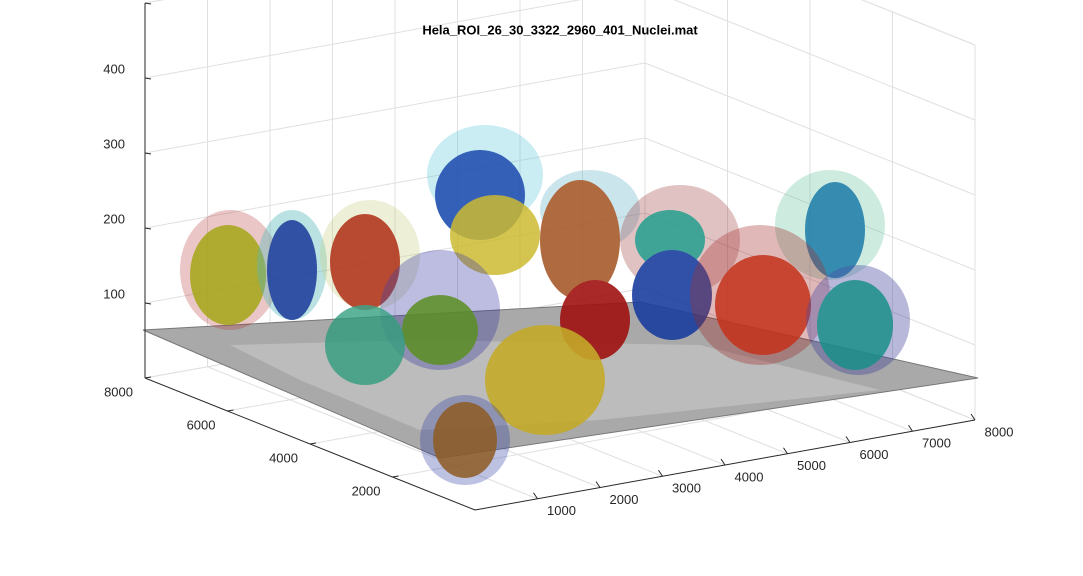 The height and width of the screenshot is (576, 1083). What do you see at coordinates (874, 454) in the screenshot?
I see `x-tick-label: 6000` at bounding box center [874, 454].